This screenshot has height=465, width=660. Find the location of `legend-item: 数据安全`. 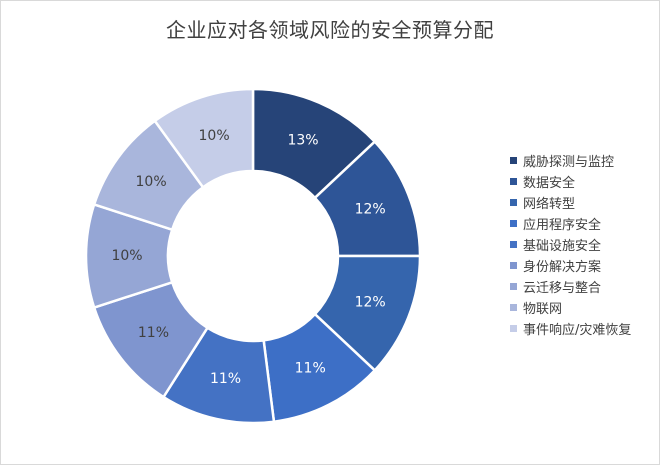

legend-item: 数据安全 is located at coordinates (570, 181).